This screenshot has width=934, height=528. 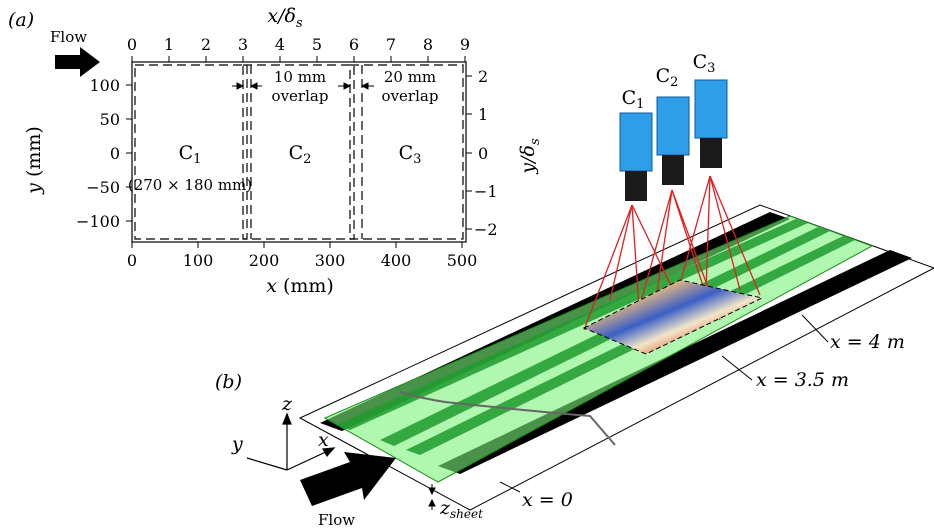 What do you see at coordinates (98, 221) in the screenshot?
I see `left-tick-label: −100` at bounding box center [98, 221].